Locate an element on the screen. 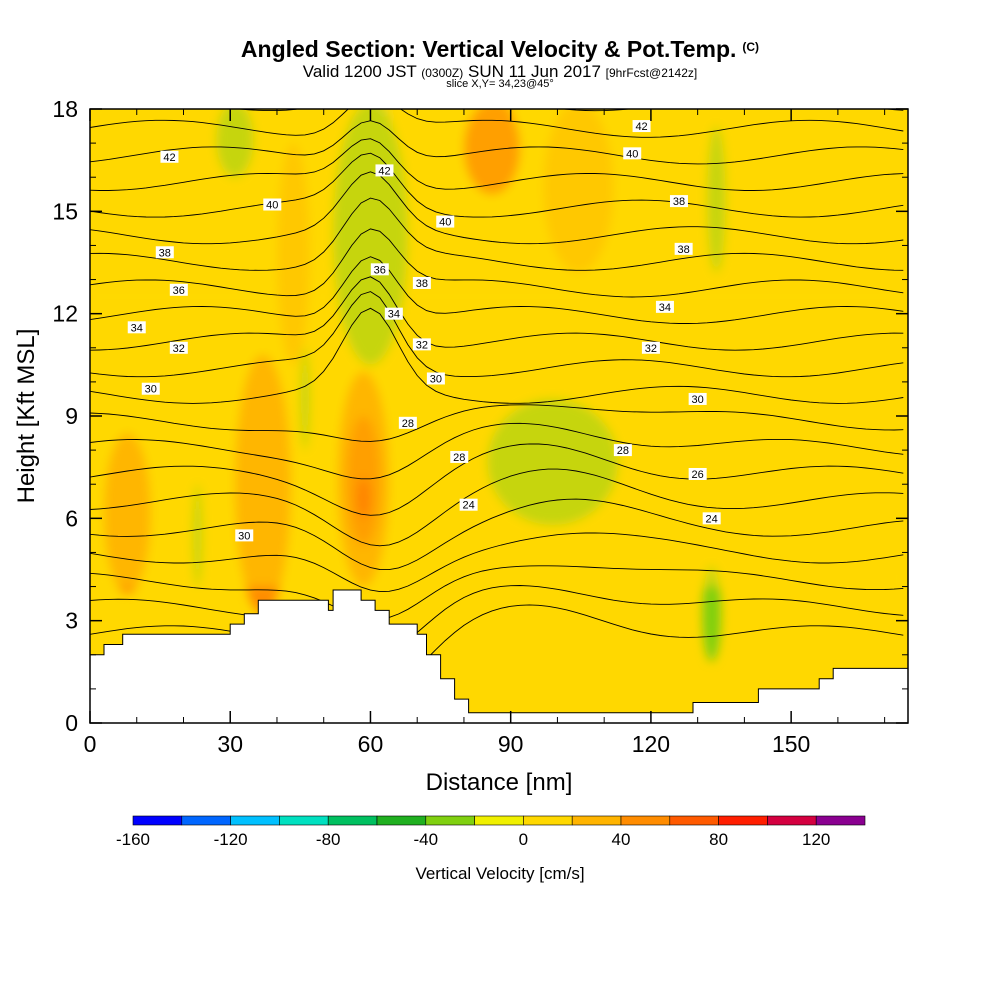 The width and height of the screenshot is (1000, 1000). valid-time-utc: (0300Z) is located at coordinates (442, 73).